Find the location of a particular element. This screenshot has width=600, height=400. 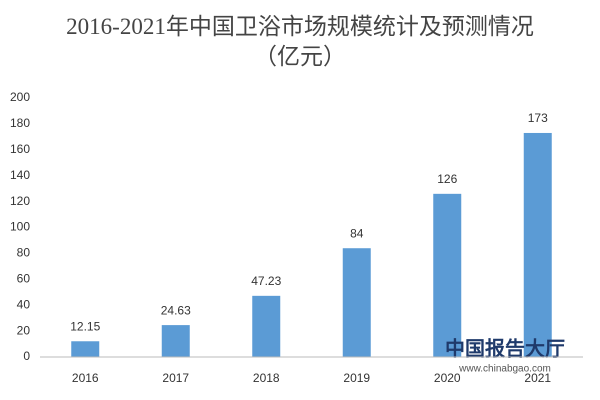

x-tick-label: 2017 is located at coordinates (175, 378).